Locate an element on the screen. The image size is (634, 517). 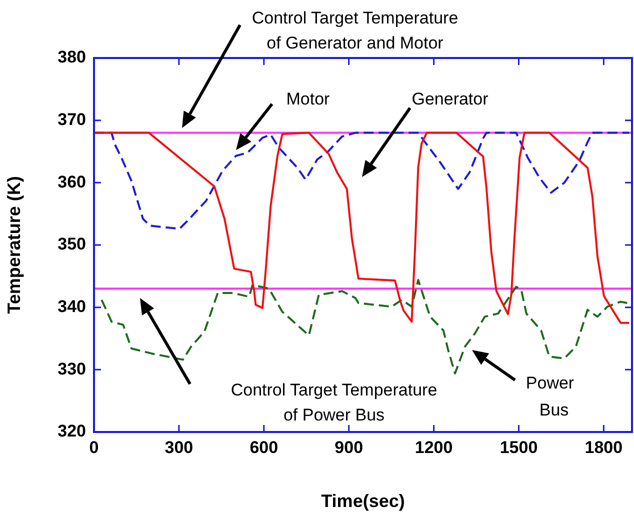
series-label: Power Bus is located at coordinates (550, 397).